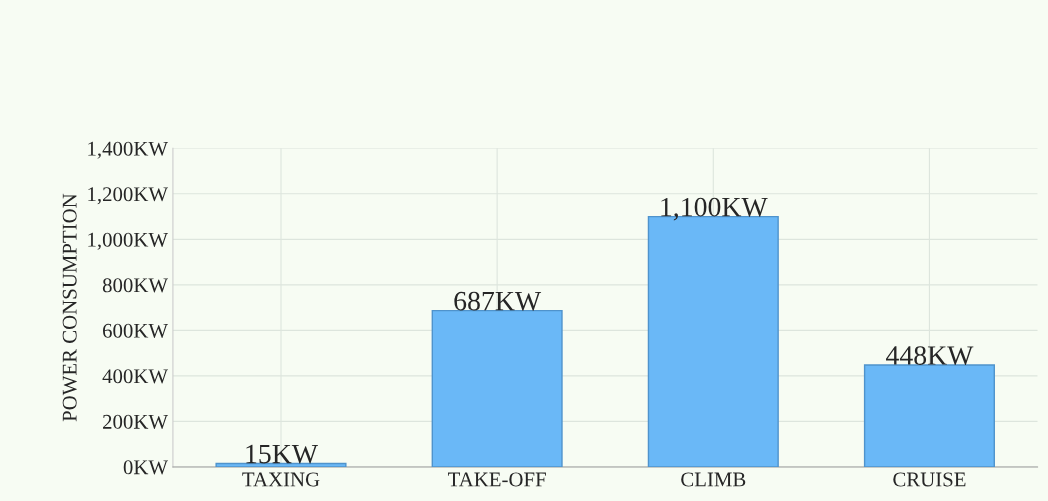  I want to click on data-label: 1,100KW, so click(714, 209).